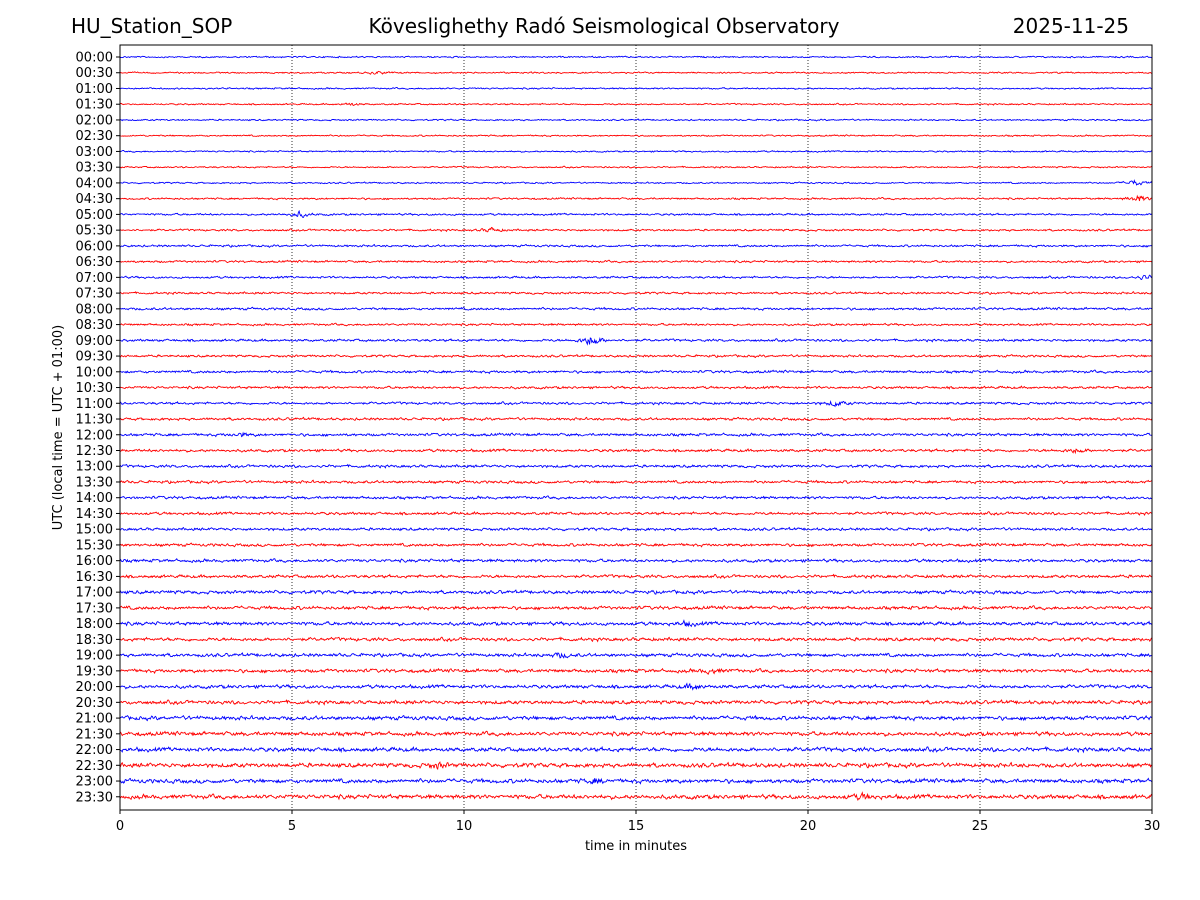 This screenshot has width=1200, height=900. I want to click on trace-22:00, so click(636, 749).